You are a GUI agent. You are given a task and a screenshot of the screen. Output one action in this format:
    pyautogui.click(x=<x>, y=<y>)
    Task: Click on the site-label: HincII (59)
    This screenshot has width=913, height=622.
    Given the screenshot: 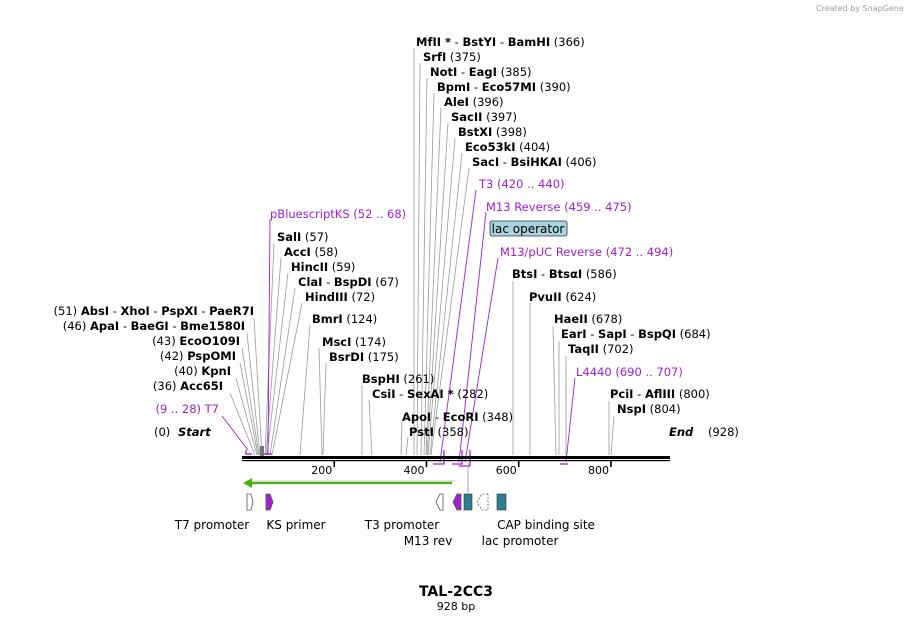 What is the action you would take?
    pyautogui.click(x=323, y=267)
    